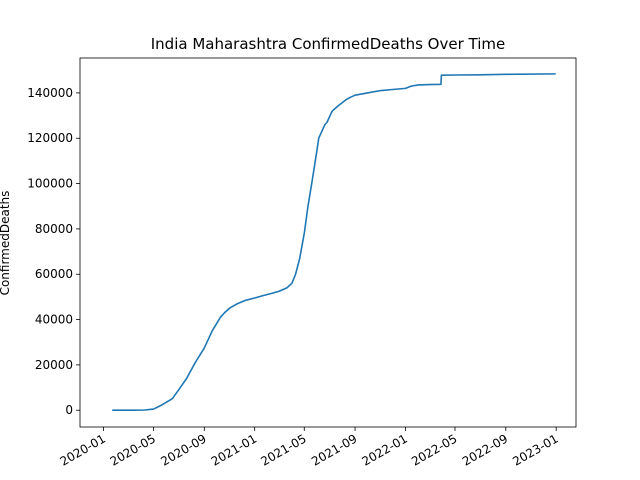  Describe the element at coordinates (54, 320) in the screenshot. I see `y-tick-label: 40000` at that location.